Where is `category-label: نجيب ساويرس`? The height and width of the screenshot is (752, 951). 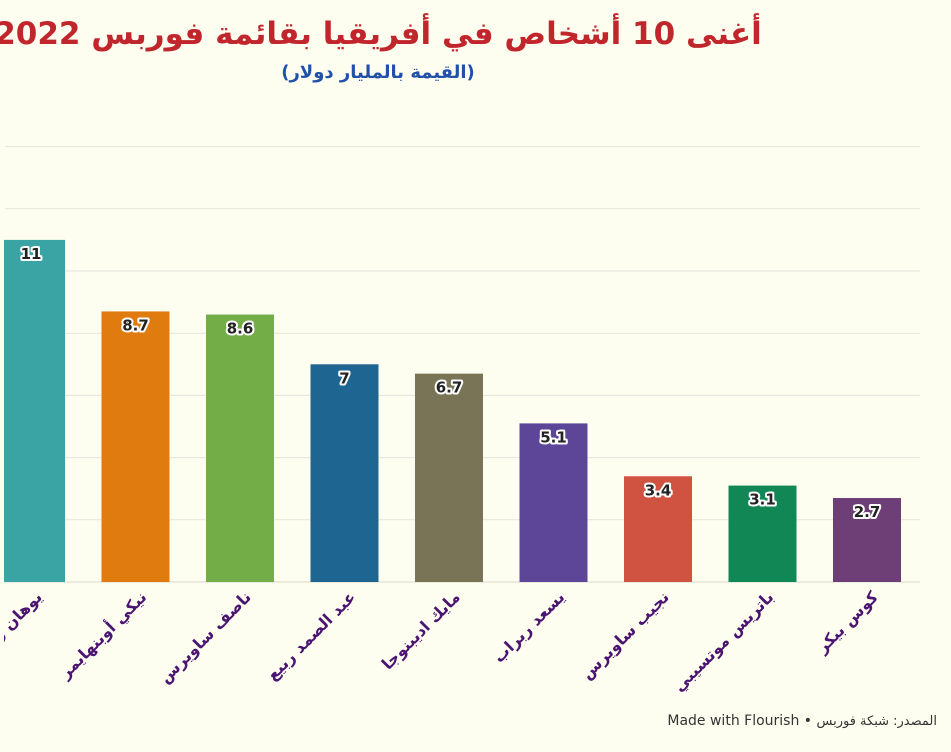 category-label: نجيب ساويرس is located at coordinates (625, 635).